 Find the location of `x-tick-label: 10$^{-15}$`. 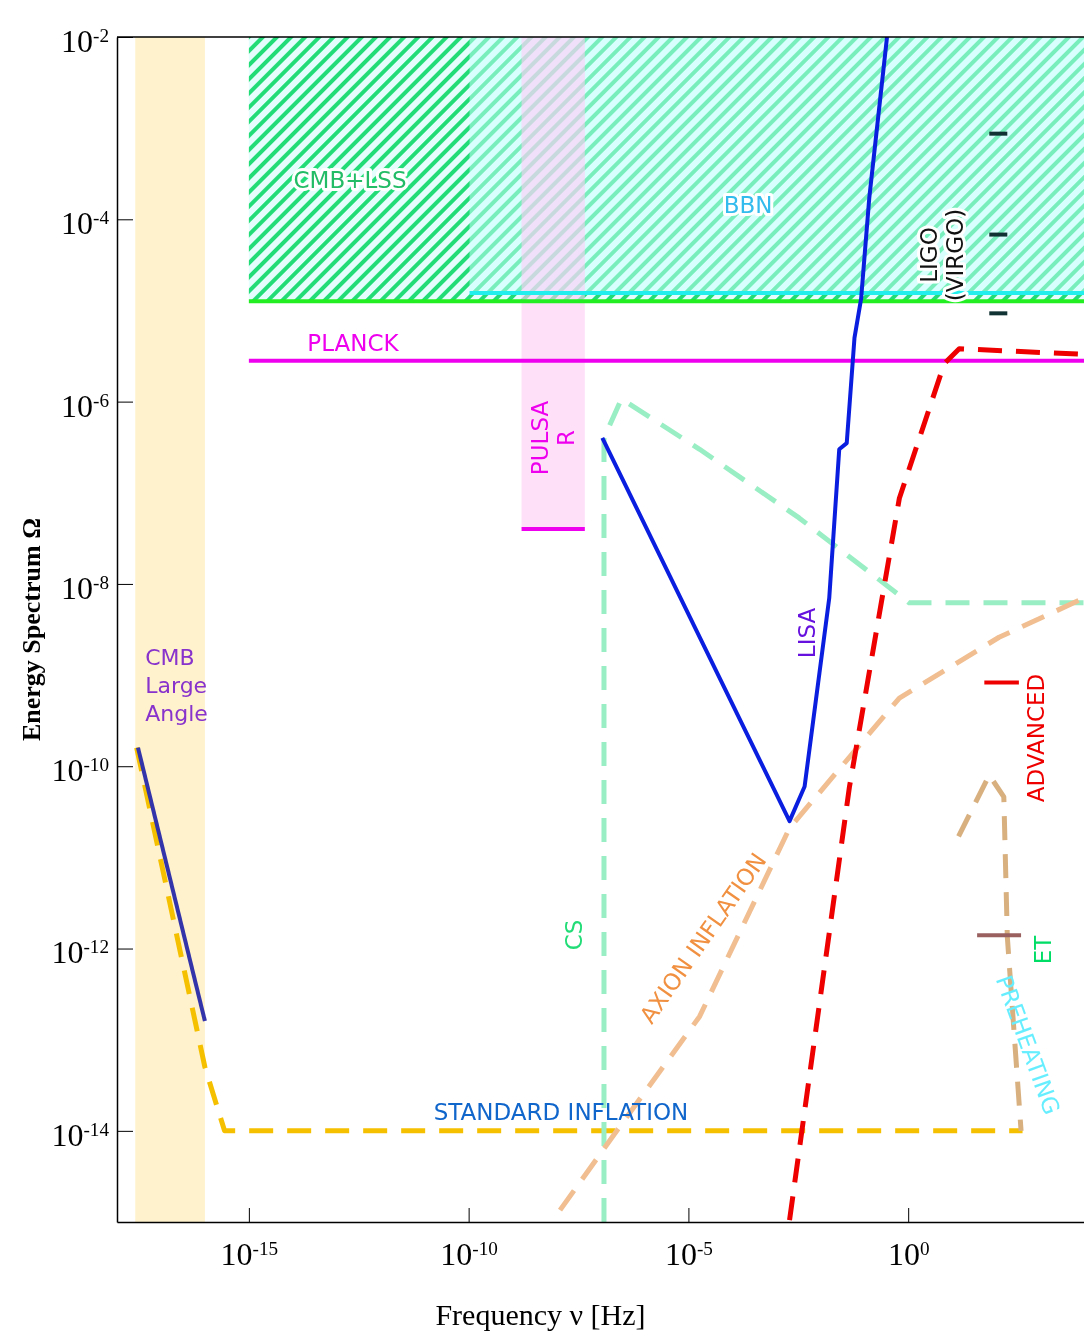

x-tick-label: 10$^{-15}$ is located at coordinates (249, 1253).